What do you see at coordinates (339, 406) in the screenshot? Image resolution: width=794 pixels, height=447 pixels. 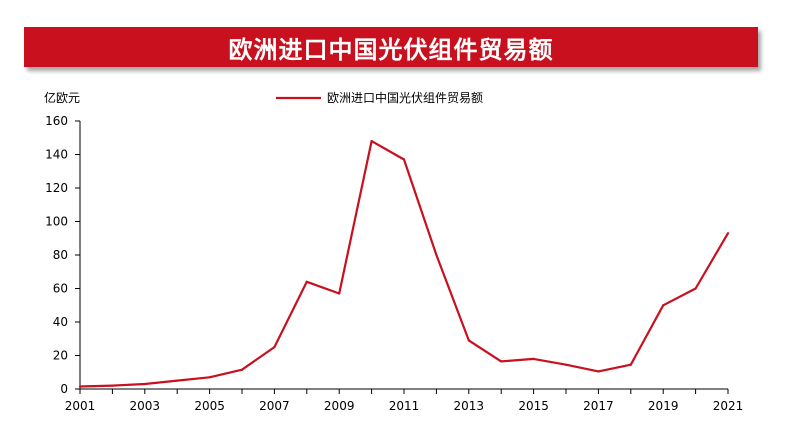 I see `x-tick-label: 2009` at bounding box center [339, 406].